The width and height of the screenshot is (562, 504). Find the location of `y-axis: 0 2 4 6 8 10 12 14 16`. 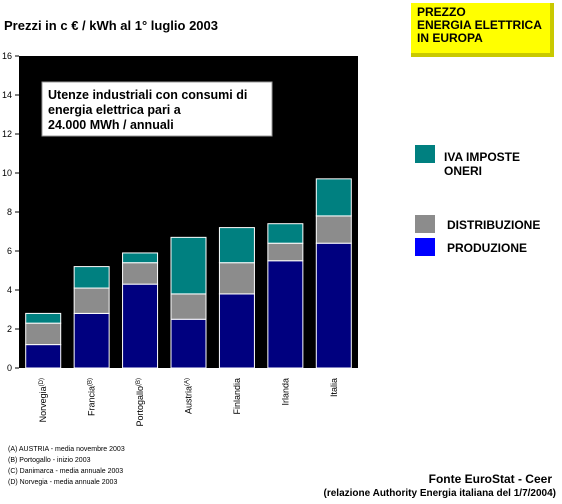

y-axis: 0 2 4 6 8 10 12 14 16 is located at coordinates (10, 212).